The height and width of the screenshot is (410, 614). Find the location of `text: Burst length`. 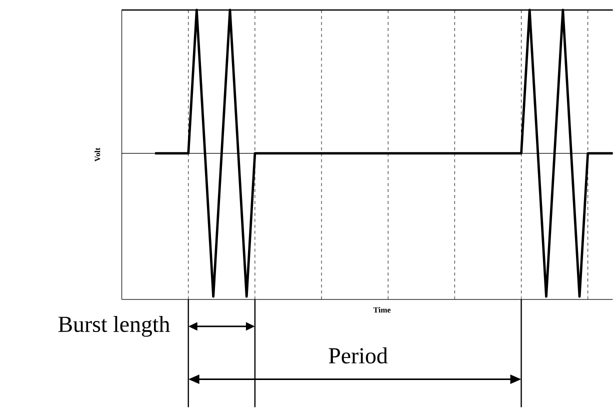

text: Burst length is located at coordinates (114, 326).